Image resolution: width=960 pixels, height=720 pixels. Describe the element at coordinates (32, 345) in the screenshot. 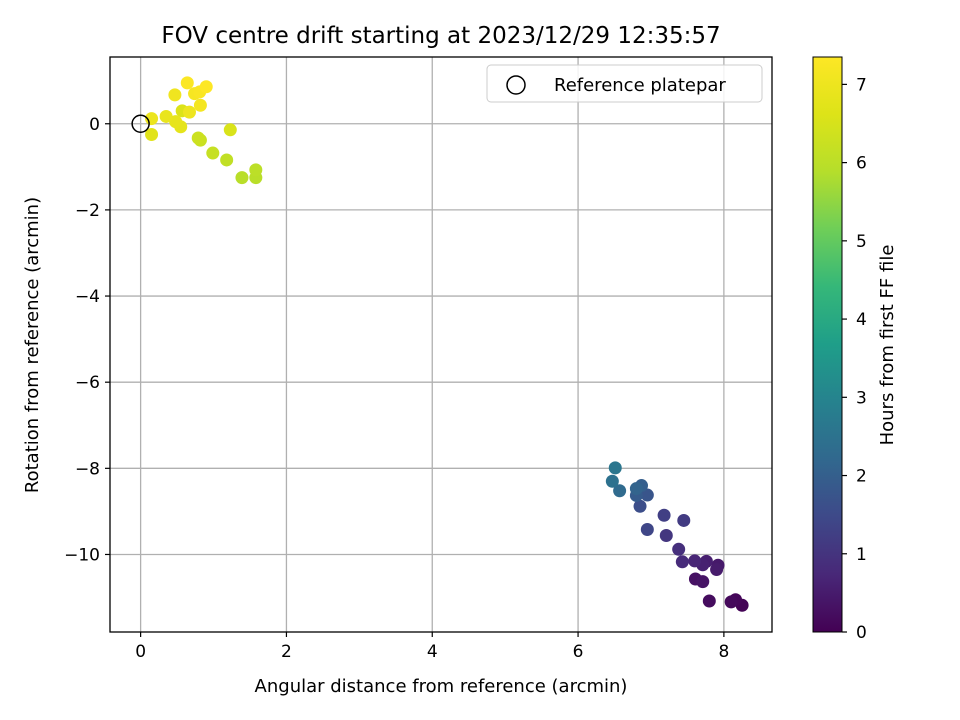

I see `y-axis-label: Rotation from reference (arcmin)` at that location.